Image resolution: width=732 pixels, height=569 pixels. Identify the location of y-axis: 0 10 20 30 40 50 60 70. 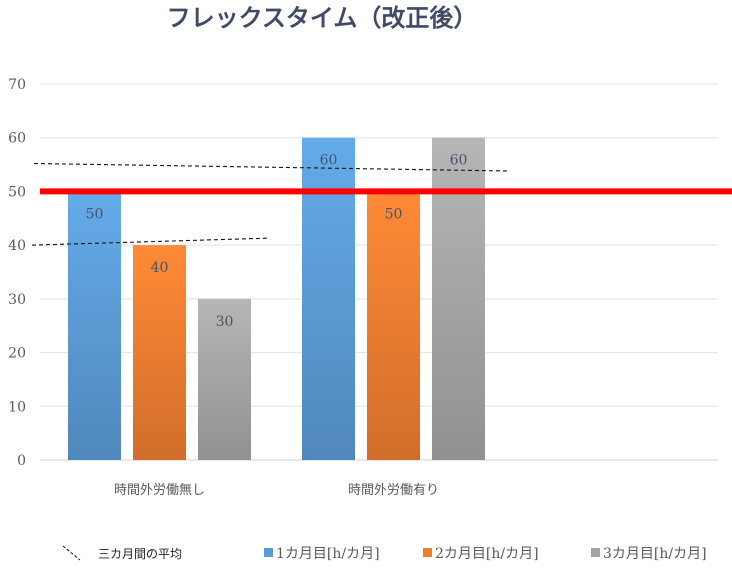
(17, 273).